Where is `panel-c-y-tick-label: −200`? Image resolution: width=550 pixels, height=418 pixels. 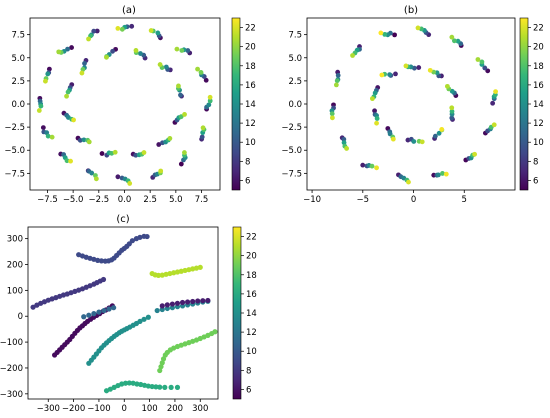
panel-c-y-tick-label: −200 is located at coordinates (11, 369).